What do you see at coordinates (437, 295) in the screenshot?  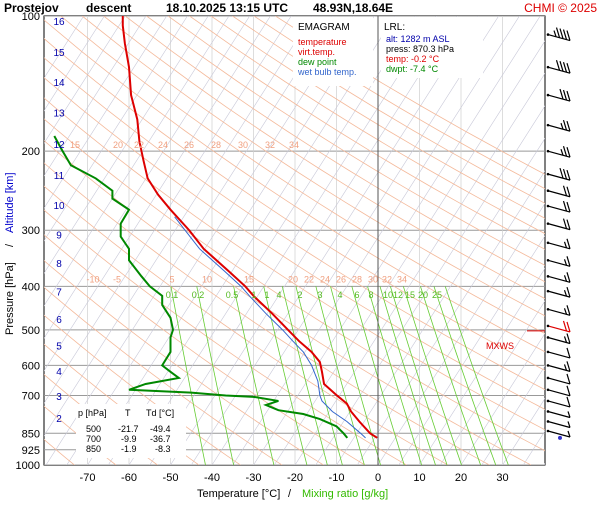 I see `mixing-ratio-label: 25` at bounding box center [437, 295].